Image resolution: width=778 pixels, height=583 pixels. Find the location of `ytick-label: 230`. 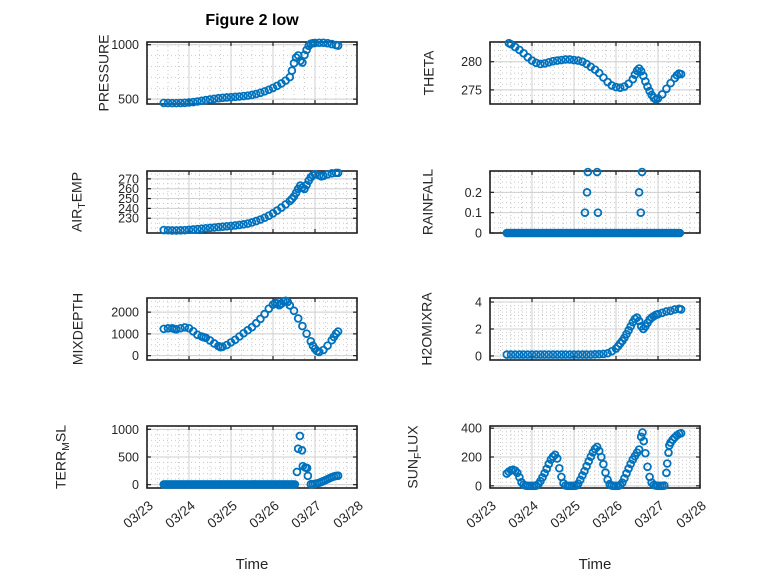

ytick-label: 230 is located at coordinates (128, 219).